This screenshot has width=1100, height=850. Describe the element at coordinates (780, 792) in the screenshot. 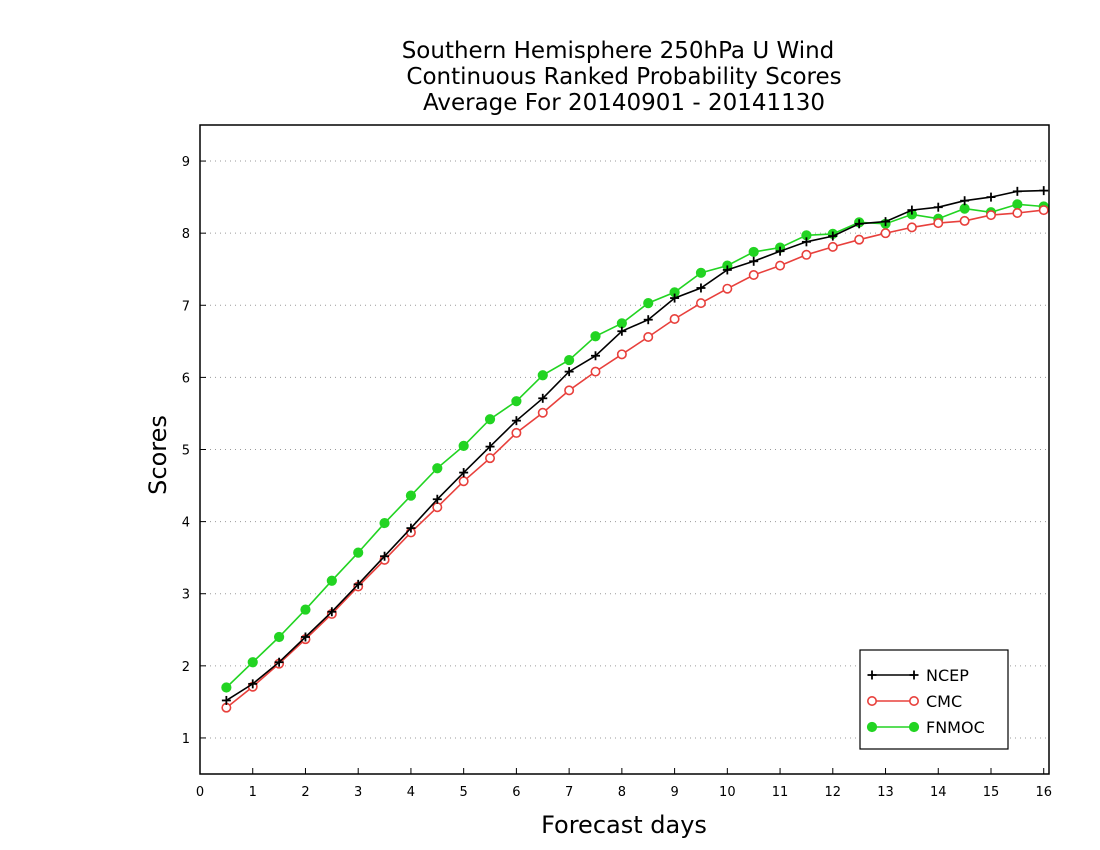

I see `x-tick-label: 11` at that location.